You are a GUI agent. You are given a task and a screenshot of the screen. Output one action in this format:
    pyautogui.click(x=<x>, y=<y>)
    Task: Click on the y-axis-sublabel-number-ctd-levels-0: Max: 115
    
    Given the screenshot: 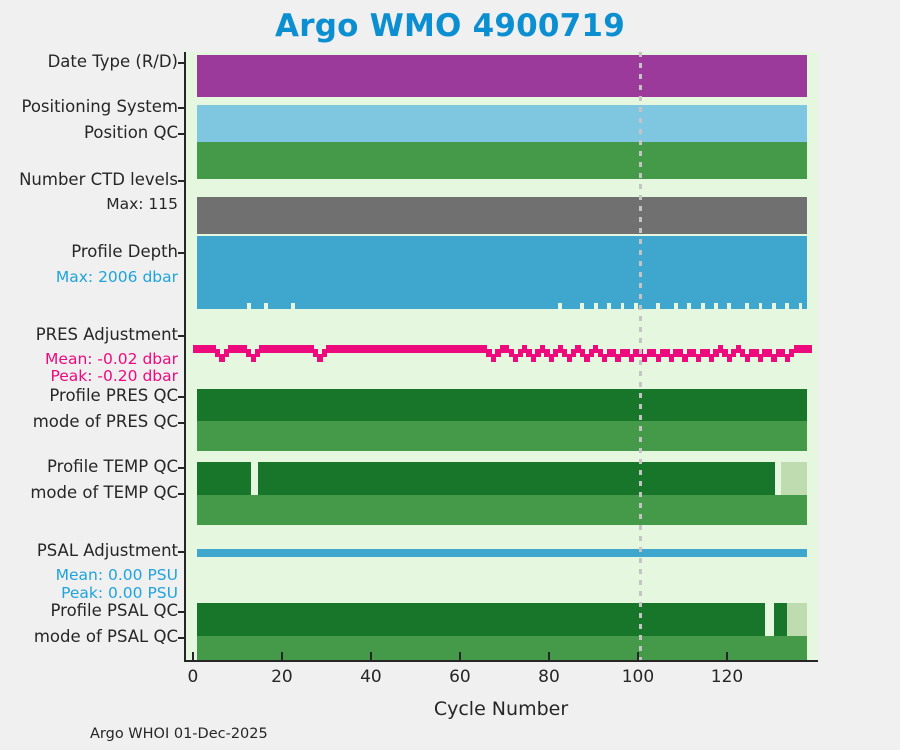 What is the action you would take?
    pyautogui.click(x=142, y=204)
    